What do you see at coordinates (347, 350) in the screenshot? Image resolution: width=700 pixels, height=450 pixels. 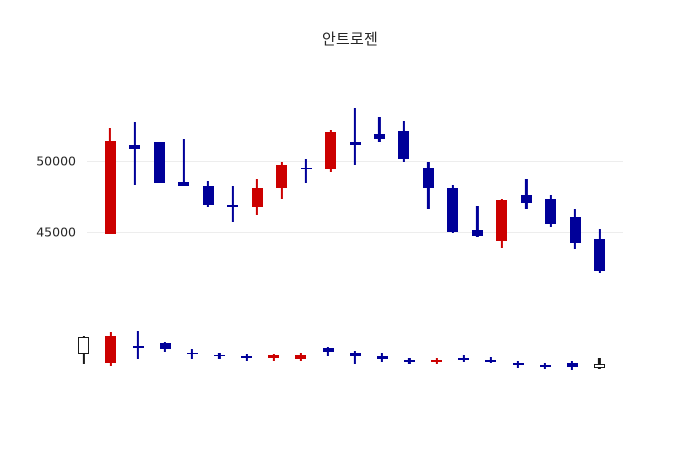 I see `secondary-panel` at bounding box center [347, 350].